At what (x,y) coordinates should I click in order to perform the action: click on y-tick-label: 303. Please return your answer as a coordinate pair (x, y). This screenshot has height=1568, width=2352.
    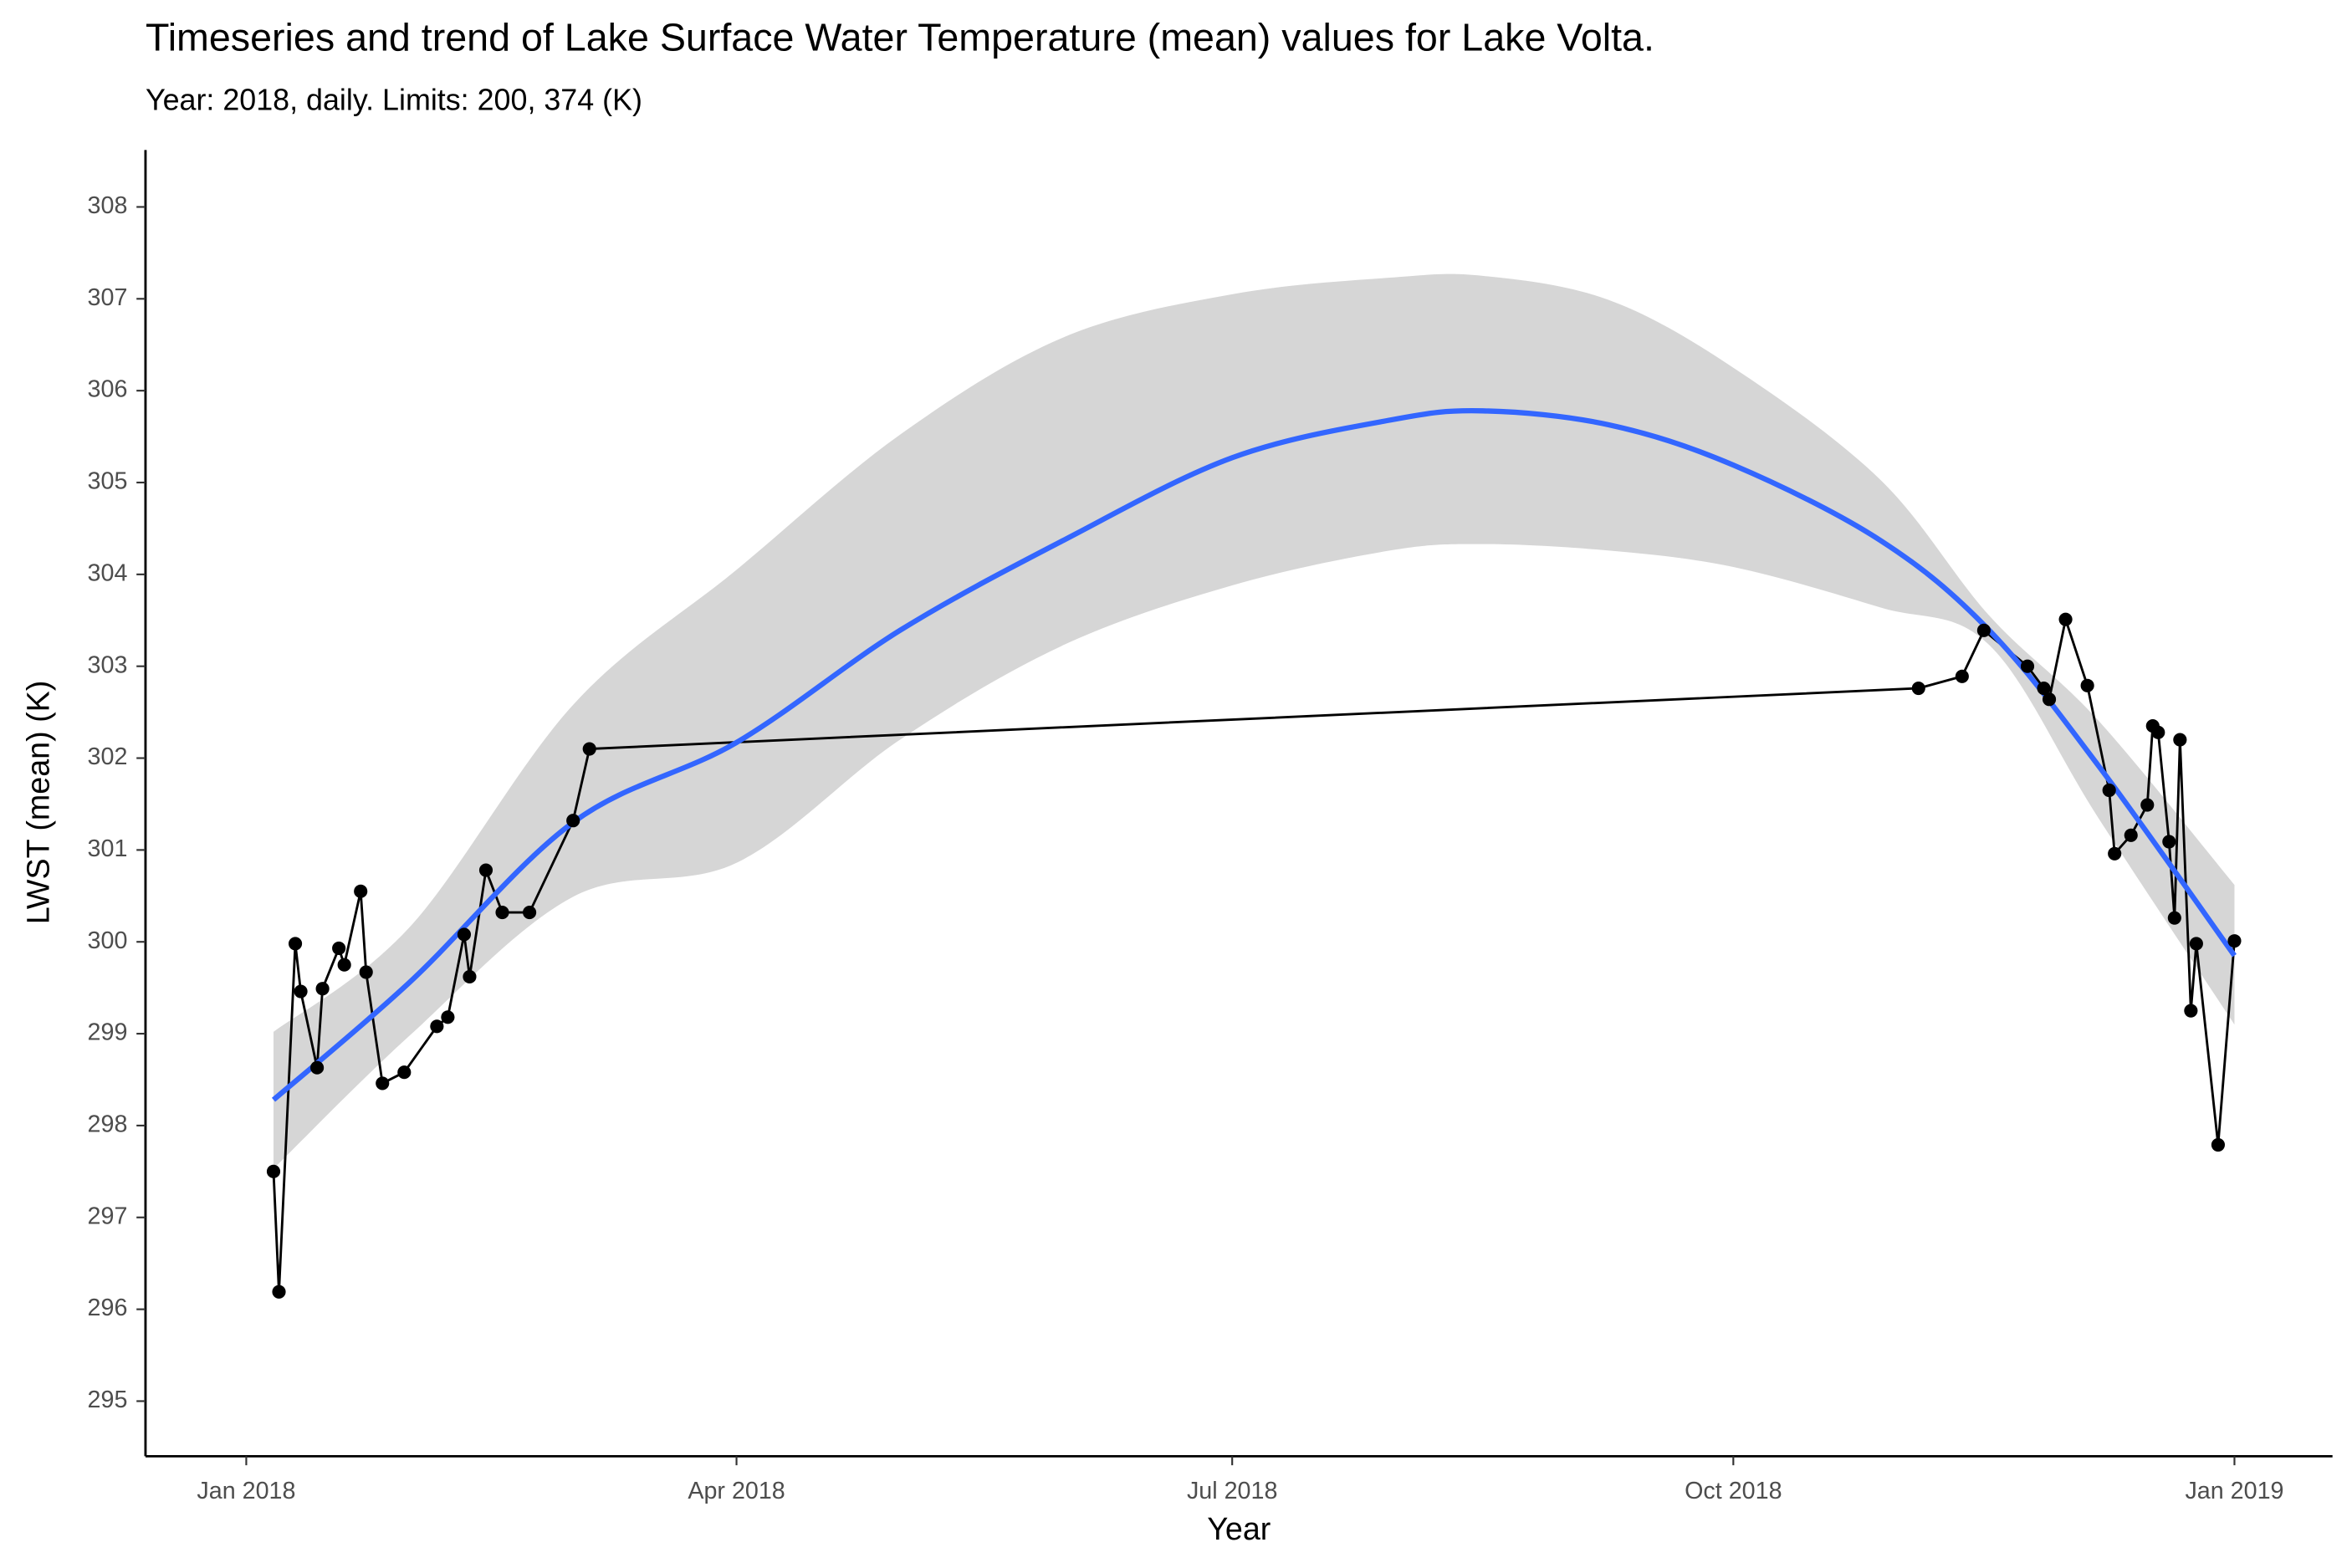
    Looking at the image, I should click on (108, 664).